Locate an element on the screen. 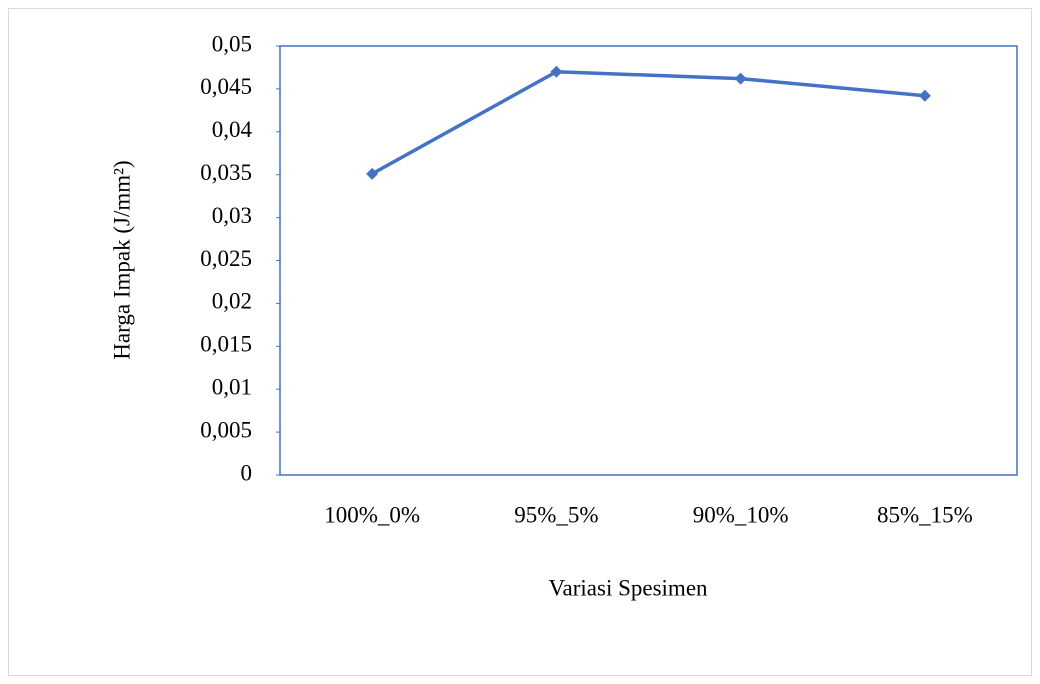 This screenshot has width=1040, height=684. y-tick-label: 0,035 is located at coordinates (226, 172).